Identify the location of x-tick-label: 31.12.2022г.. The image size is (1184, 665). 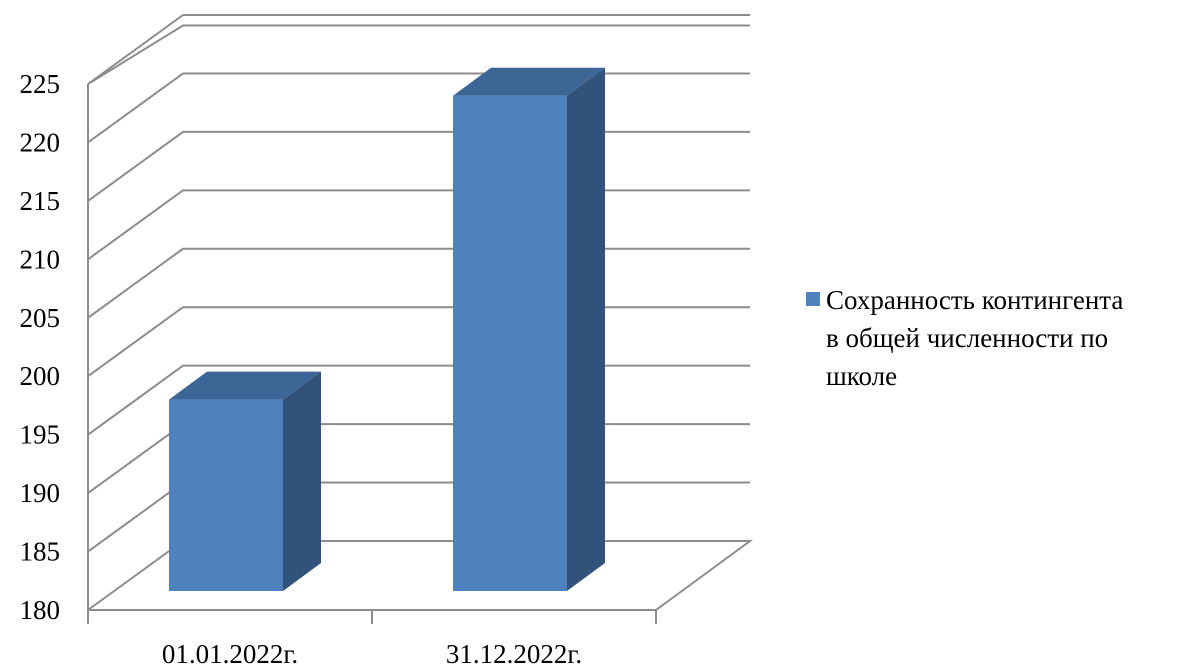
(514, 652).